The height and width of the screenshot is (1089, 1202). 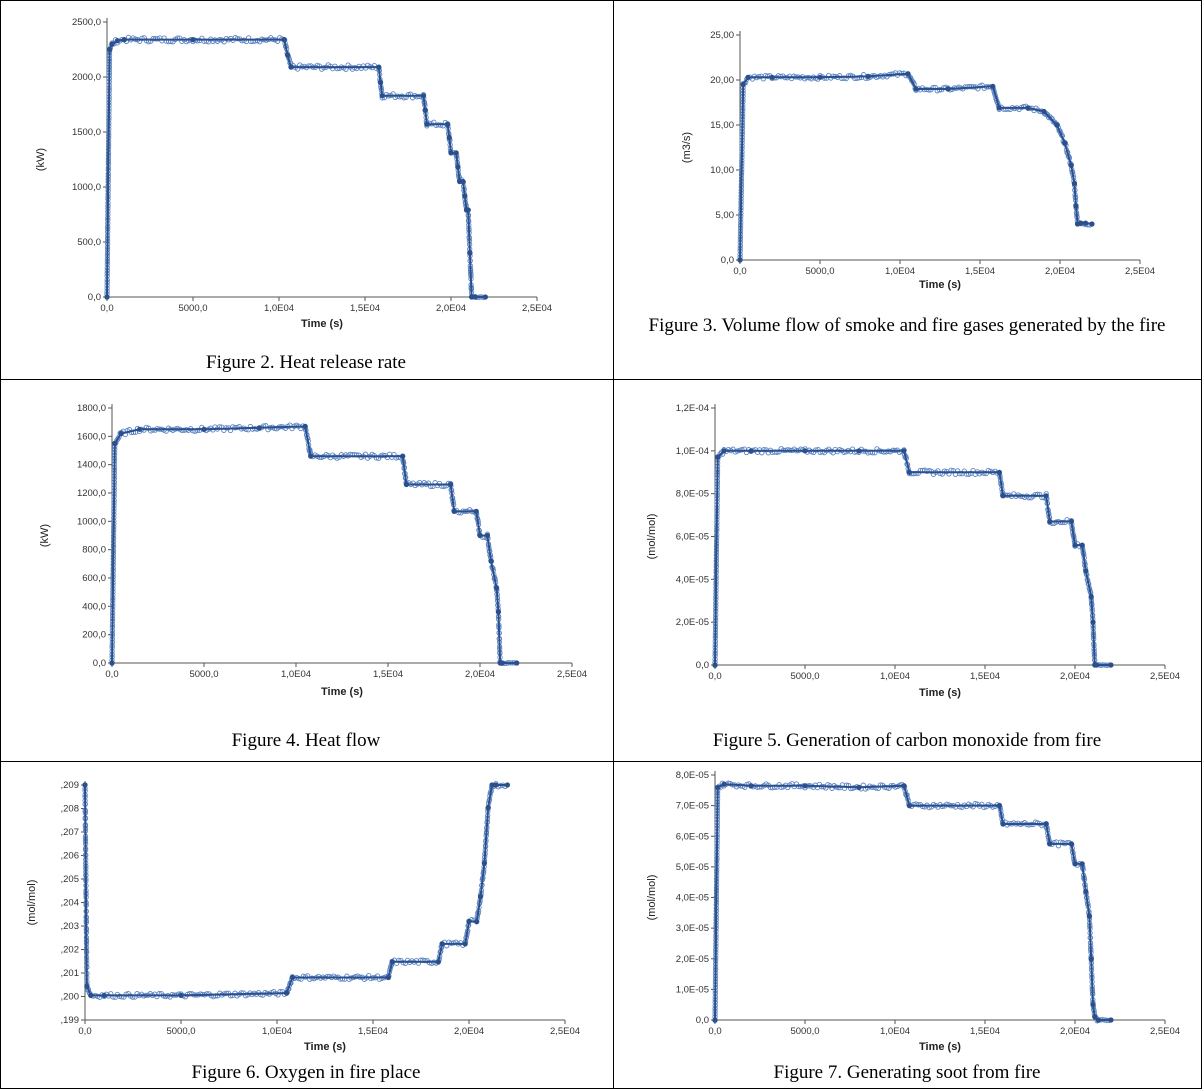 What do you see at coordinates (70, 879) in the screenshot?
I see `y-tick-label: ,205` at bounding box center [70, 879].